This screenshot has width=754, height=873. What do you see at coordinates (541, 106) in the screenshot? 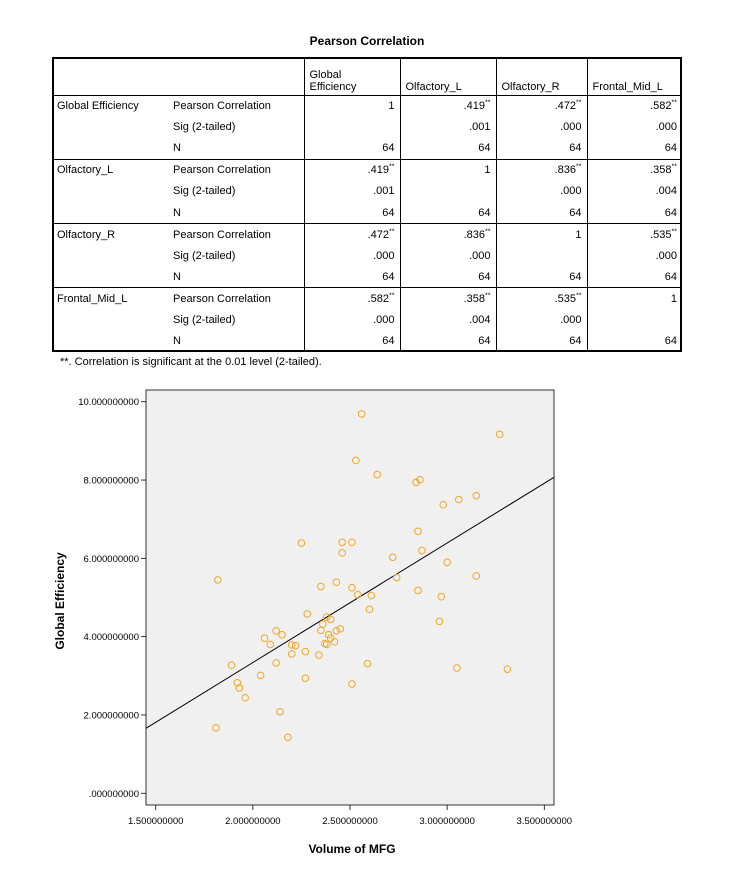
I see `table-cell: .472**` at bounding box center [541, 106].